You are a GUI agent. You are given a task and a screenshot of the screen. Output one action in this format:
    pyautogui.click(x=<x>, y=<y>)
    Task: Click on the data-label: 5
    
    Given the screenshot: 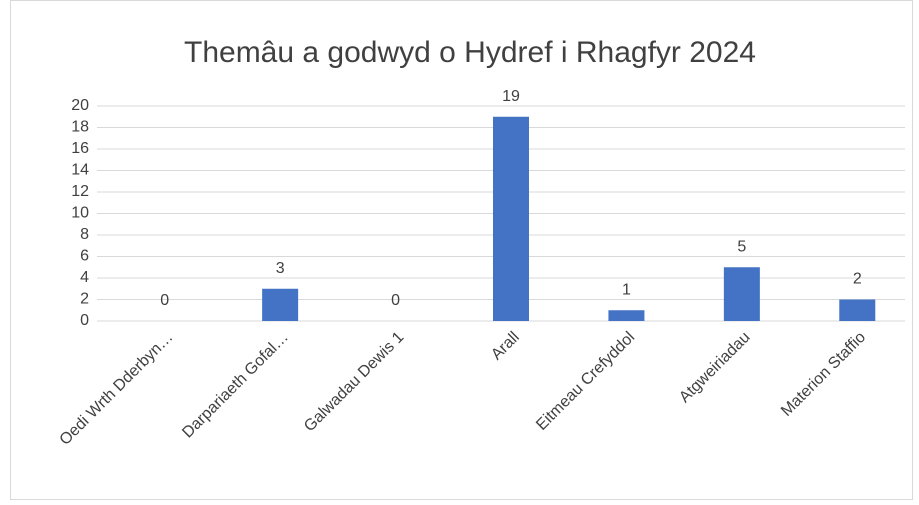 What is the action you would take?
    pyautogui.click(x=741, y=246)
    